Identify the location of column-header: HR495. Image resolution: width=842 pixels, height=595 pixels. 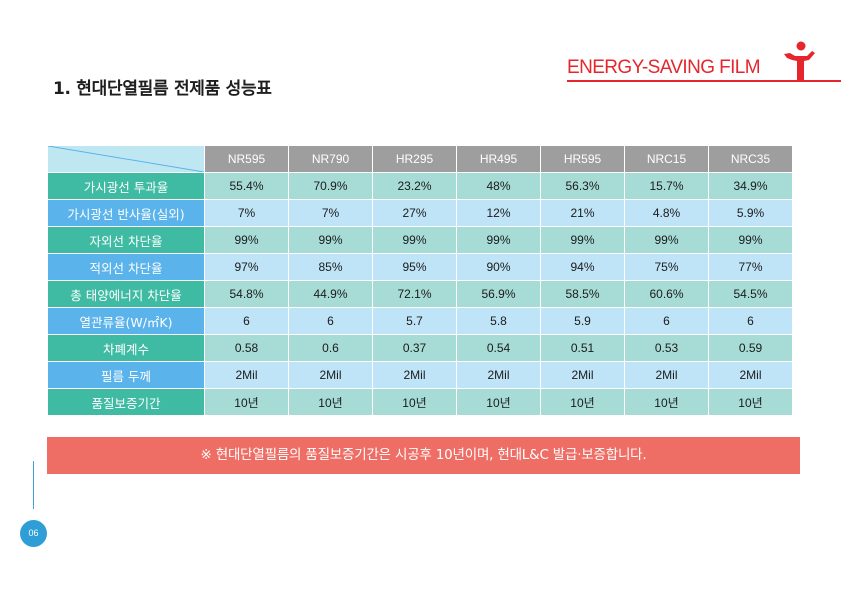
(498, 159).